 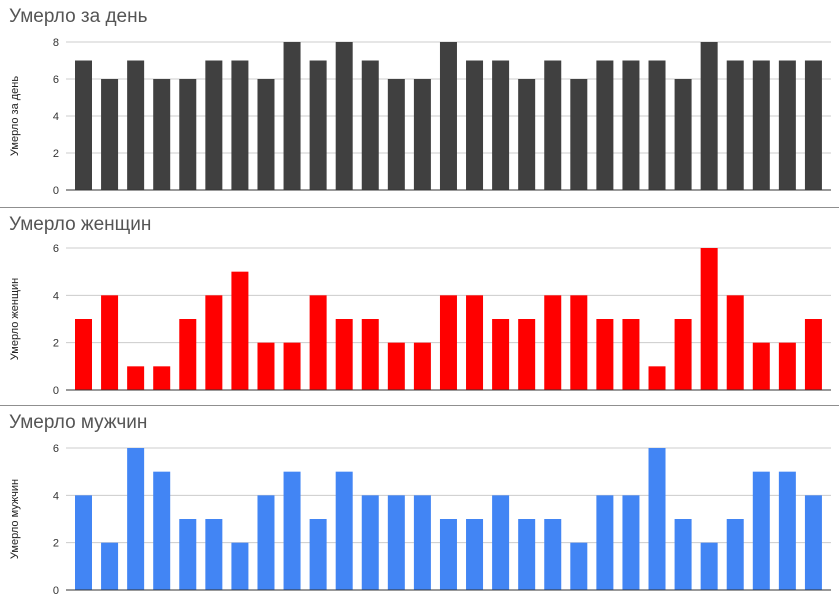 I want to click on chart-title: Умерло мужчин, so click(x=78, y=422).